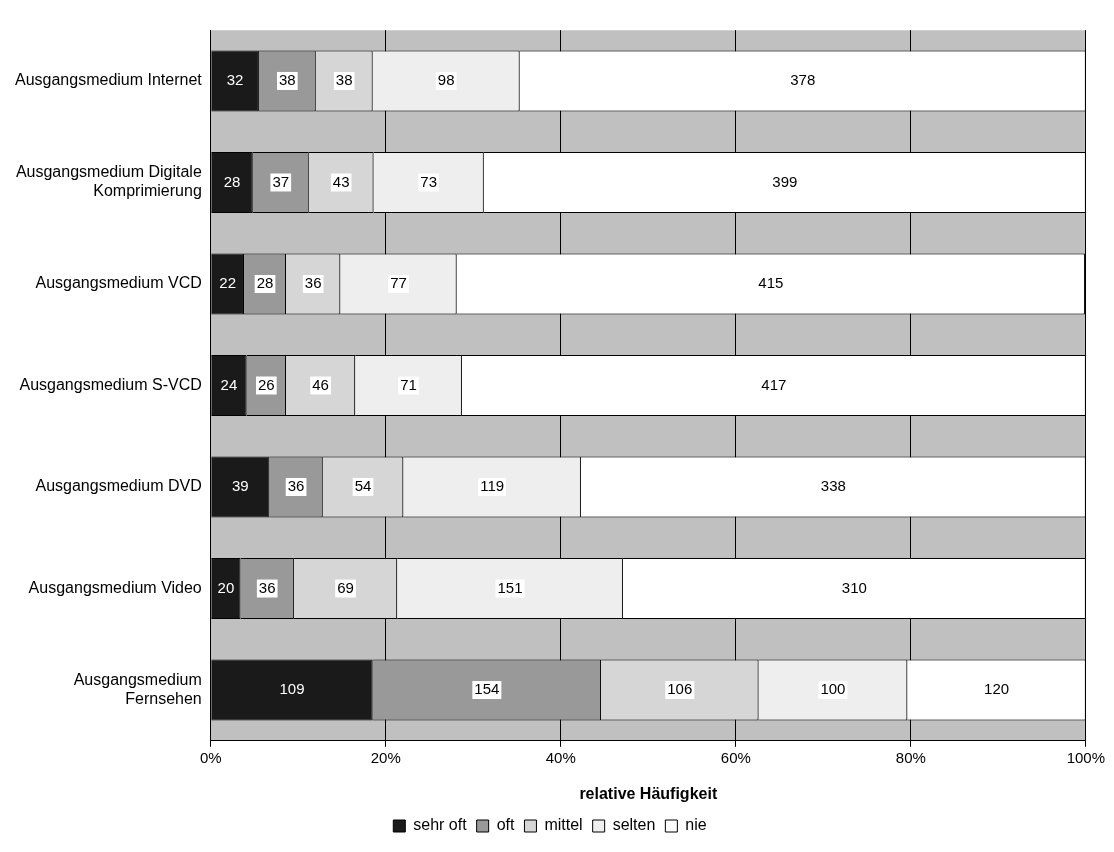  Describe the element at coordinates (833, 486) in the screenshot. I see `annotation: 338` at that location.